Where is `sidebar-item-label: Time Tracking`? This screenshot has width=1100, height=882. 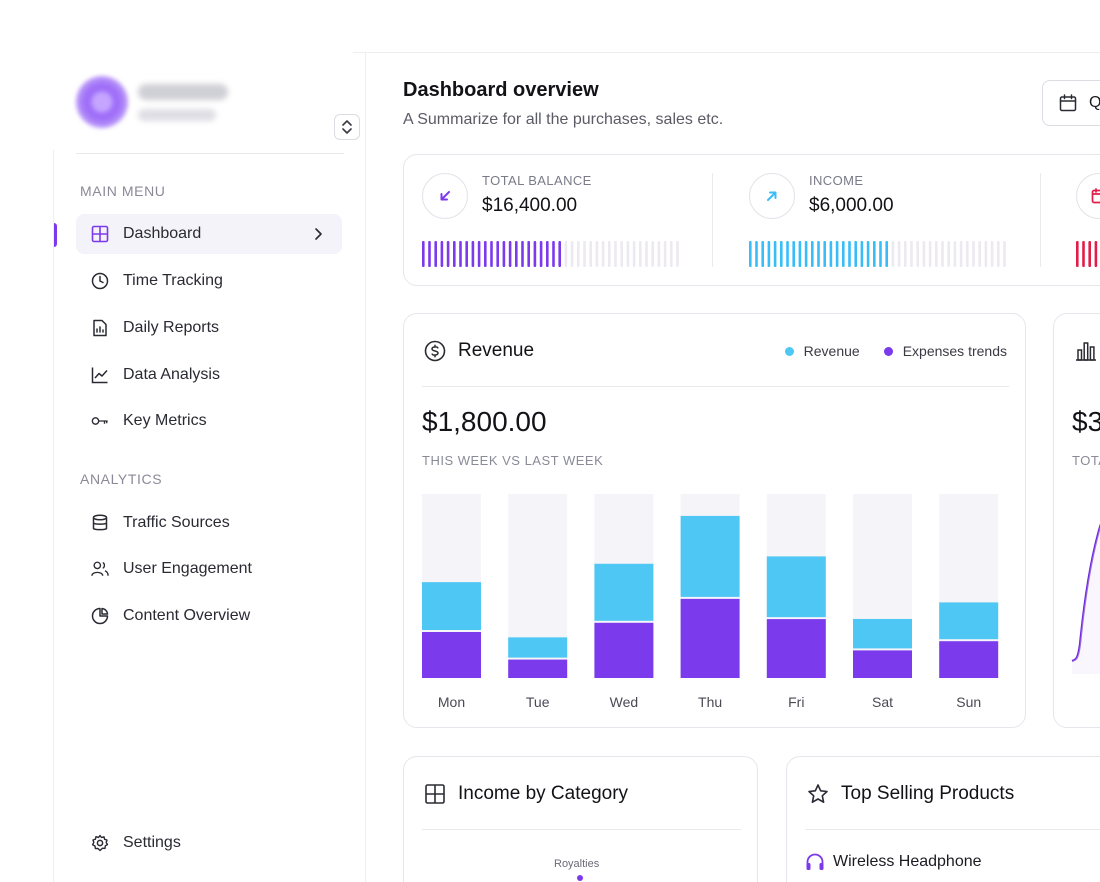 sidebar-item-label: Time Tracking is located at coordinates (173, 280).